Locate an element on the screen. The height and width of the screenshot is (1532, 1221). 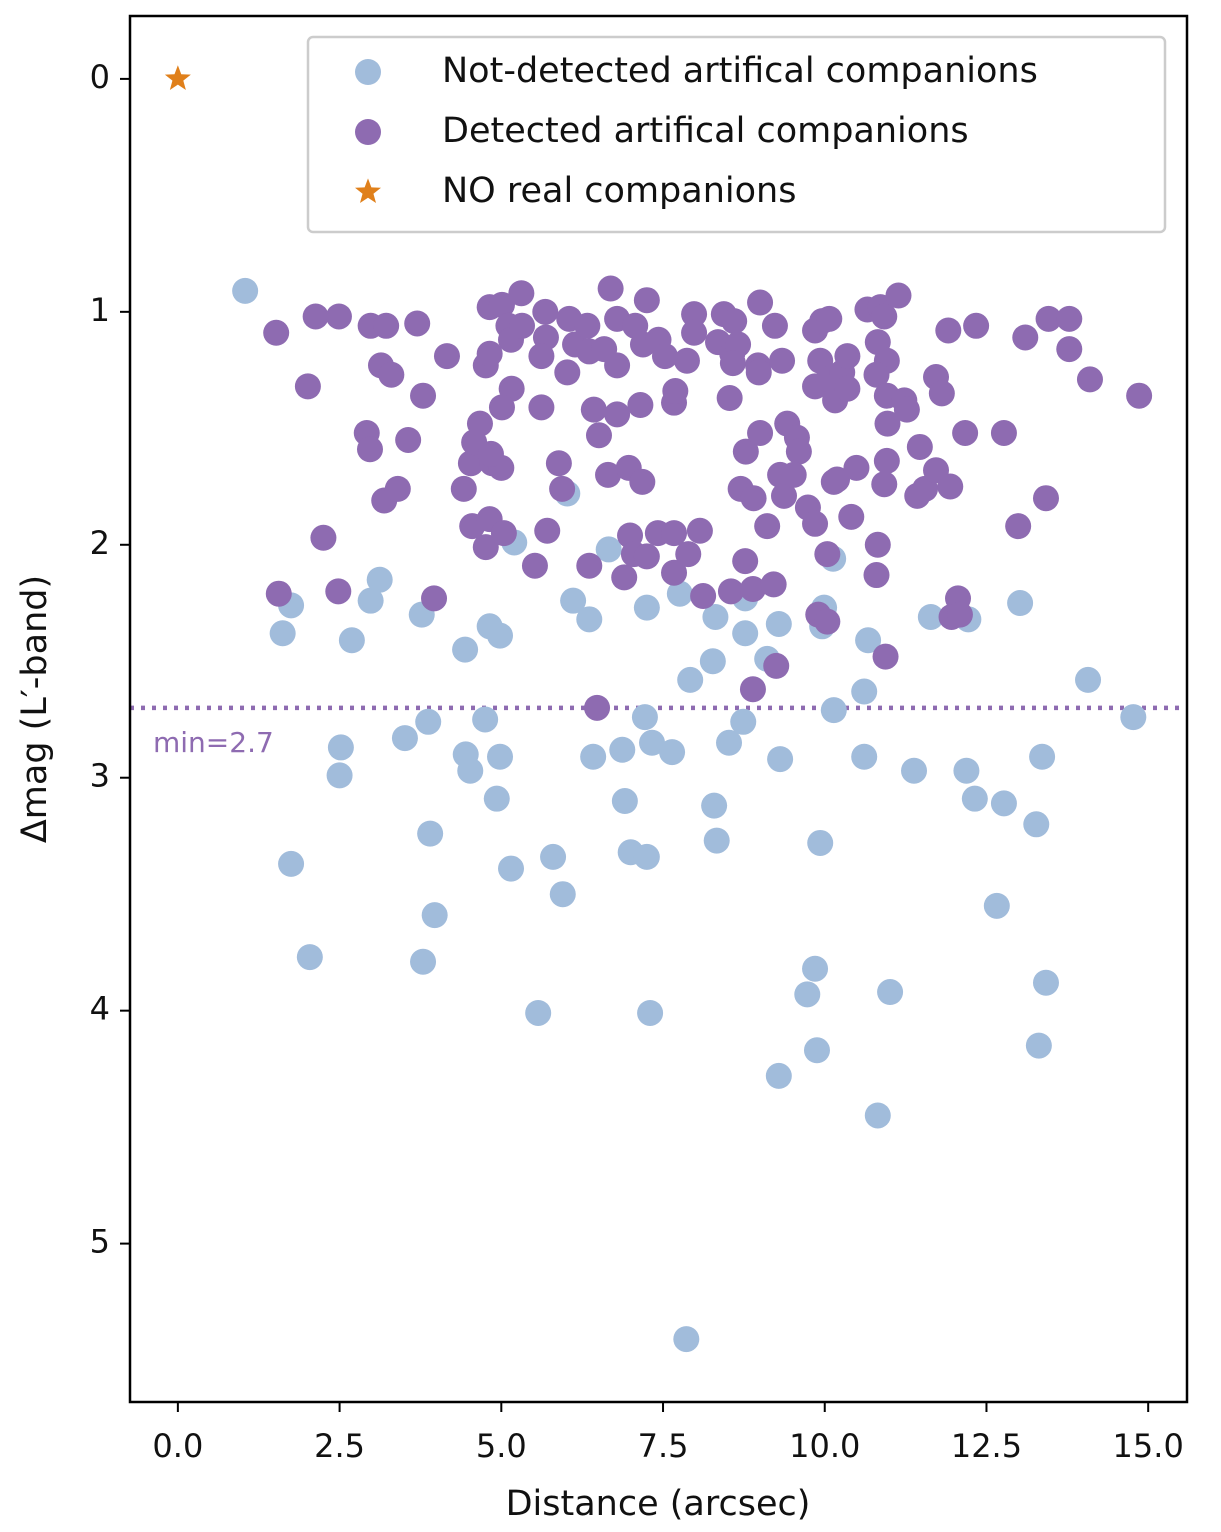
y-tick-label: 3 is located at coordinates (100, 776).